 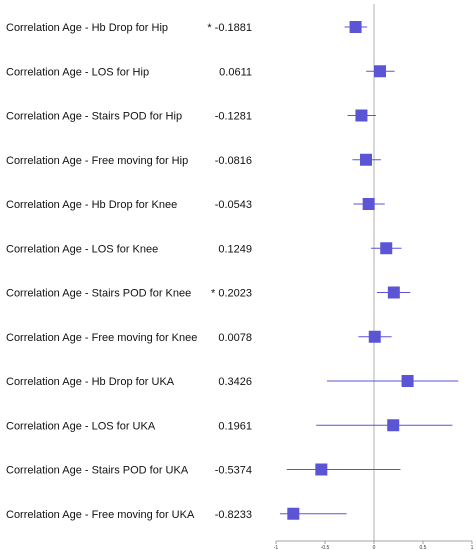 I want to click on row-label: Correlation Age - Hb Drop for Knee, so click(x=91, y=205).